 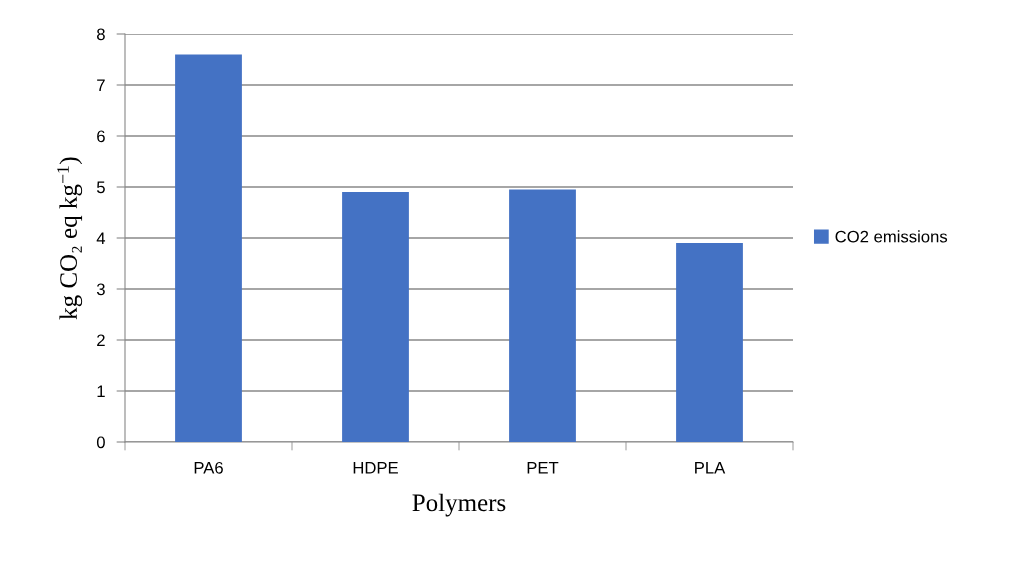 I want to click on y-tick-label: 5, so click(x=100, y=187).